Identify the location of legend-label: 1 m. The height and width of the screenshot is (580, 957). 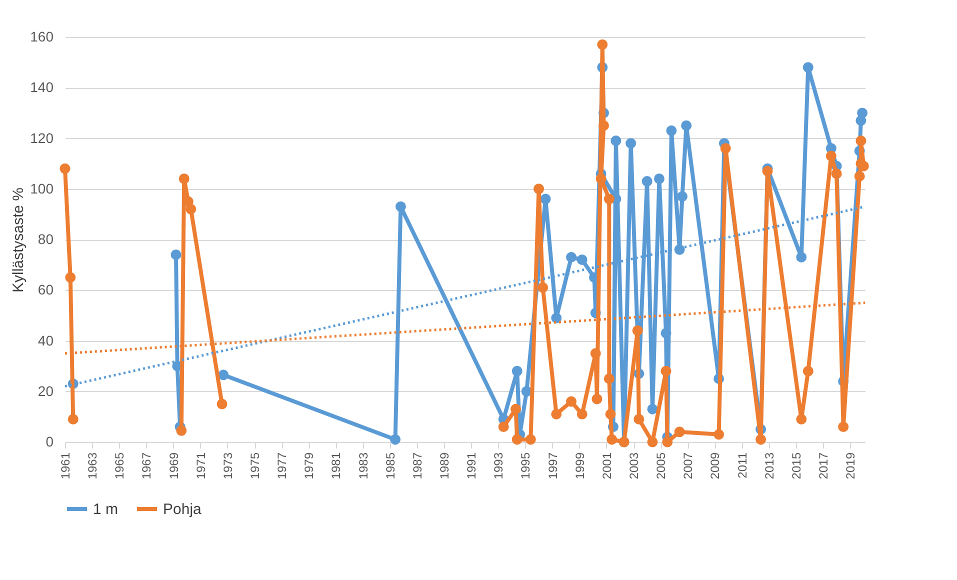
(105, 509).